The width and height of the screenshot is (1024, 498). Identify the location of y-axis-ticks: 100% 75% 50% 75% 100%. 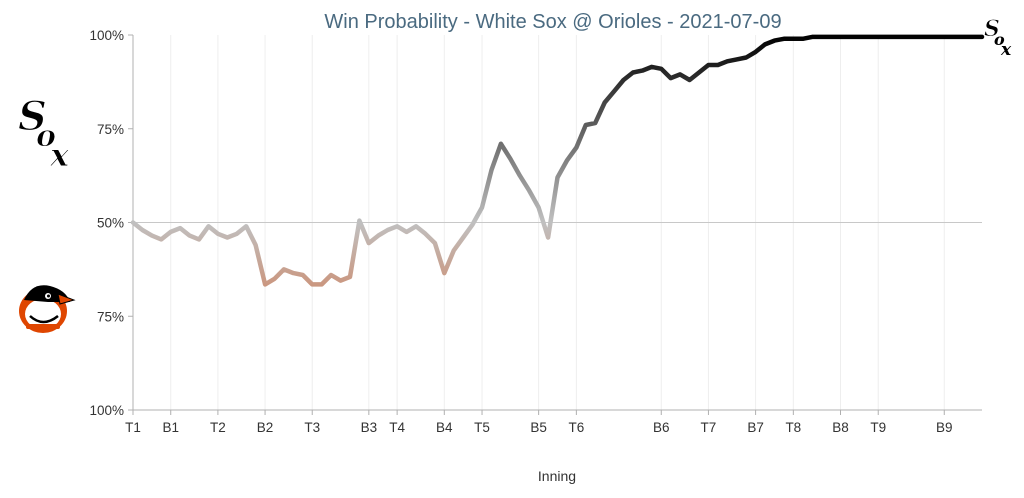
(111, 223).